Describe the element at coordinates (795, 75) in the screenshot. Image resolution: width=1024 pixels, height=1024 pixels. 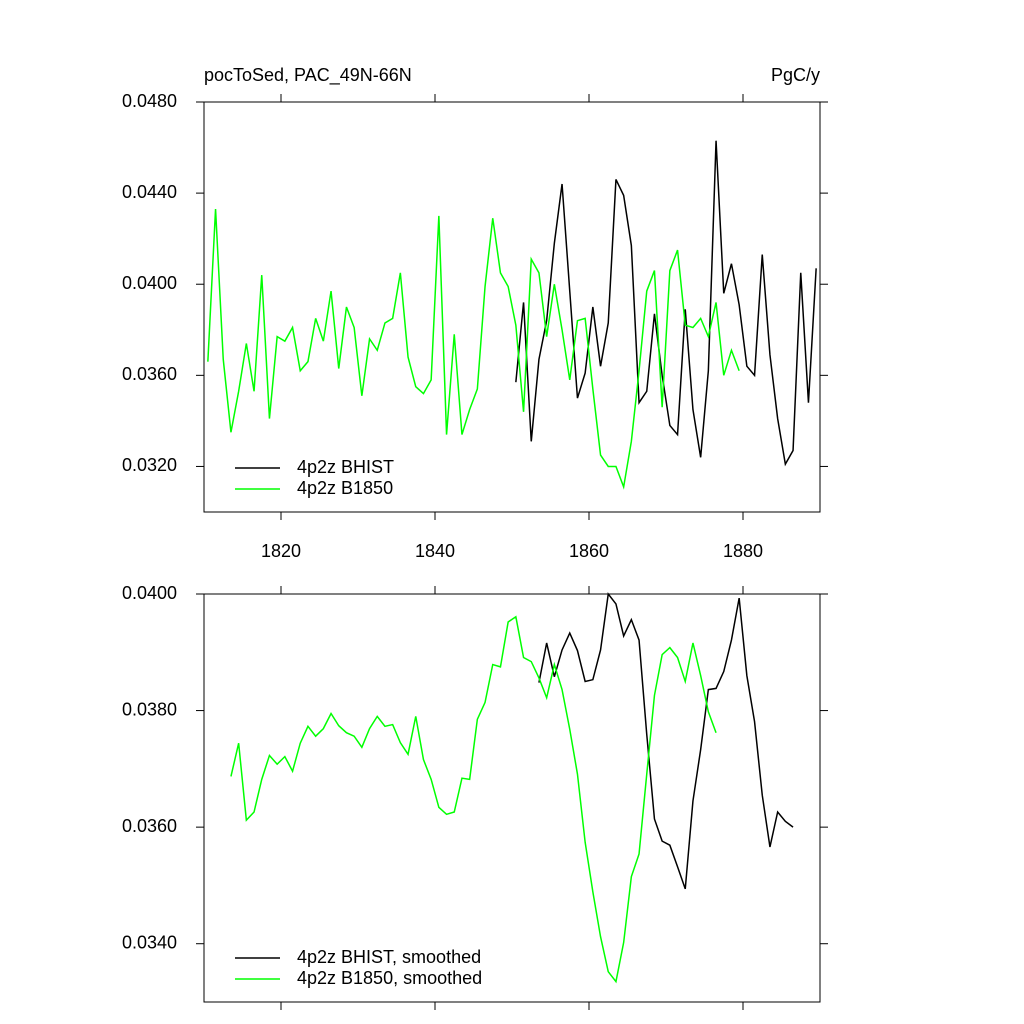
I see `units-label: PgC/y` at that location.